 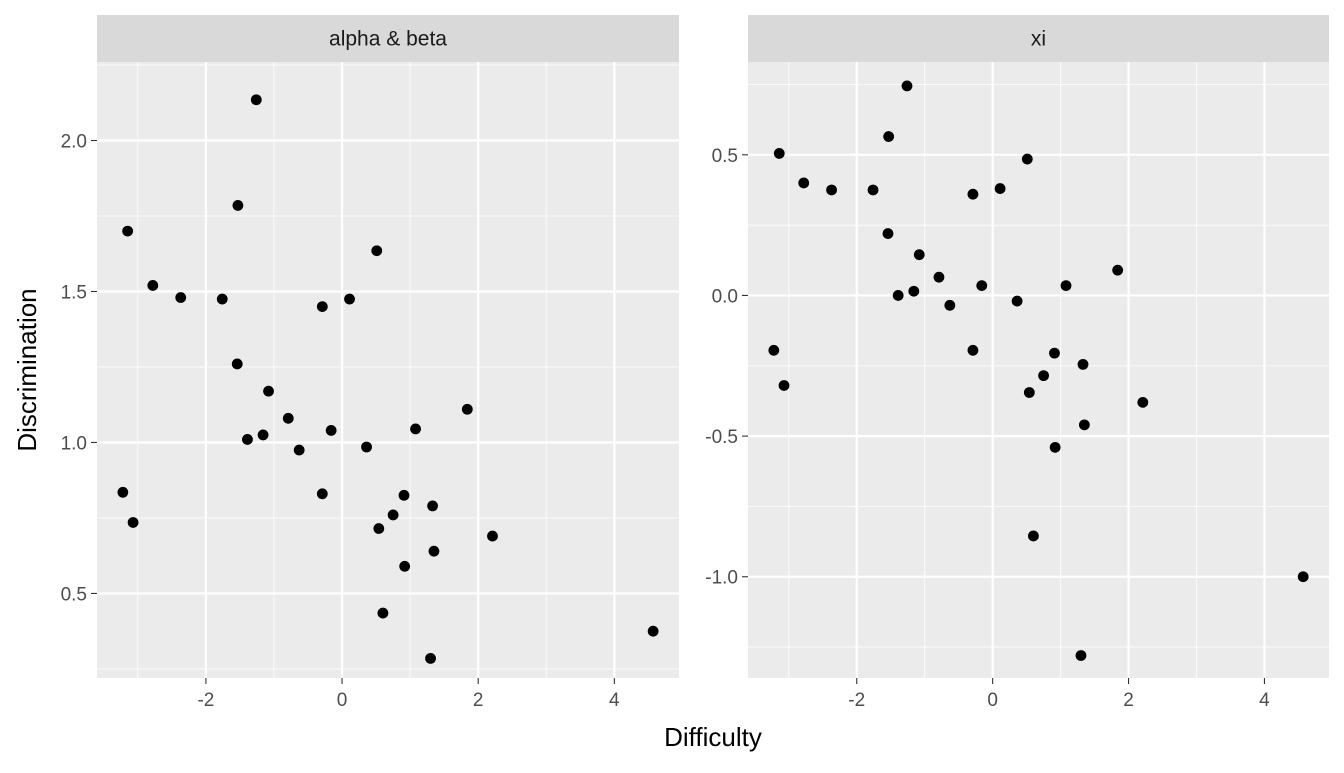 What do you see at coordinates (27, 369) in the screenshot?
I see `y-axis-title: Discrimination` at bounding box center [27, 369].